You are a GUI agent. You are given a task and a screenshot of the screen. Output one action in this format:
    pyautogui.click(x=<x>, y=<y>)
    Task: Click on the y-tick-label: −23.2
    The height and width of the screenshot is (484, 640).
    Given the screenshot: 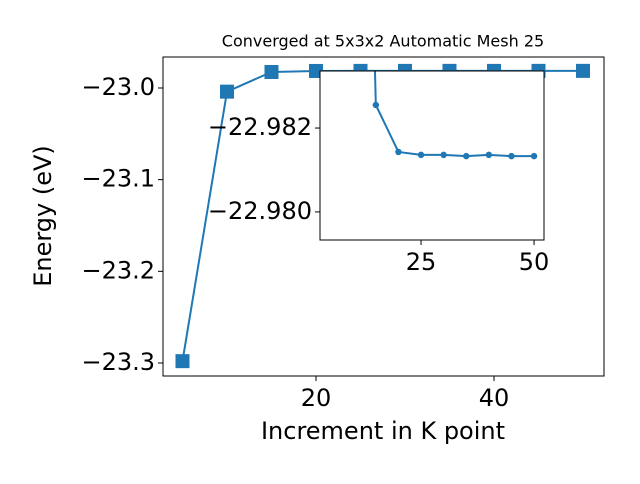 What is the action you would take?
    pyautogui.click(x=118, y=270)
    